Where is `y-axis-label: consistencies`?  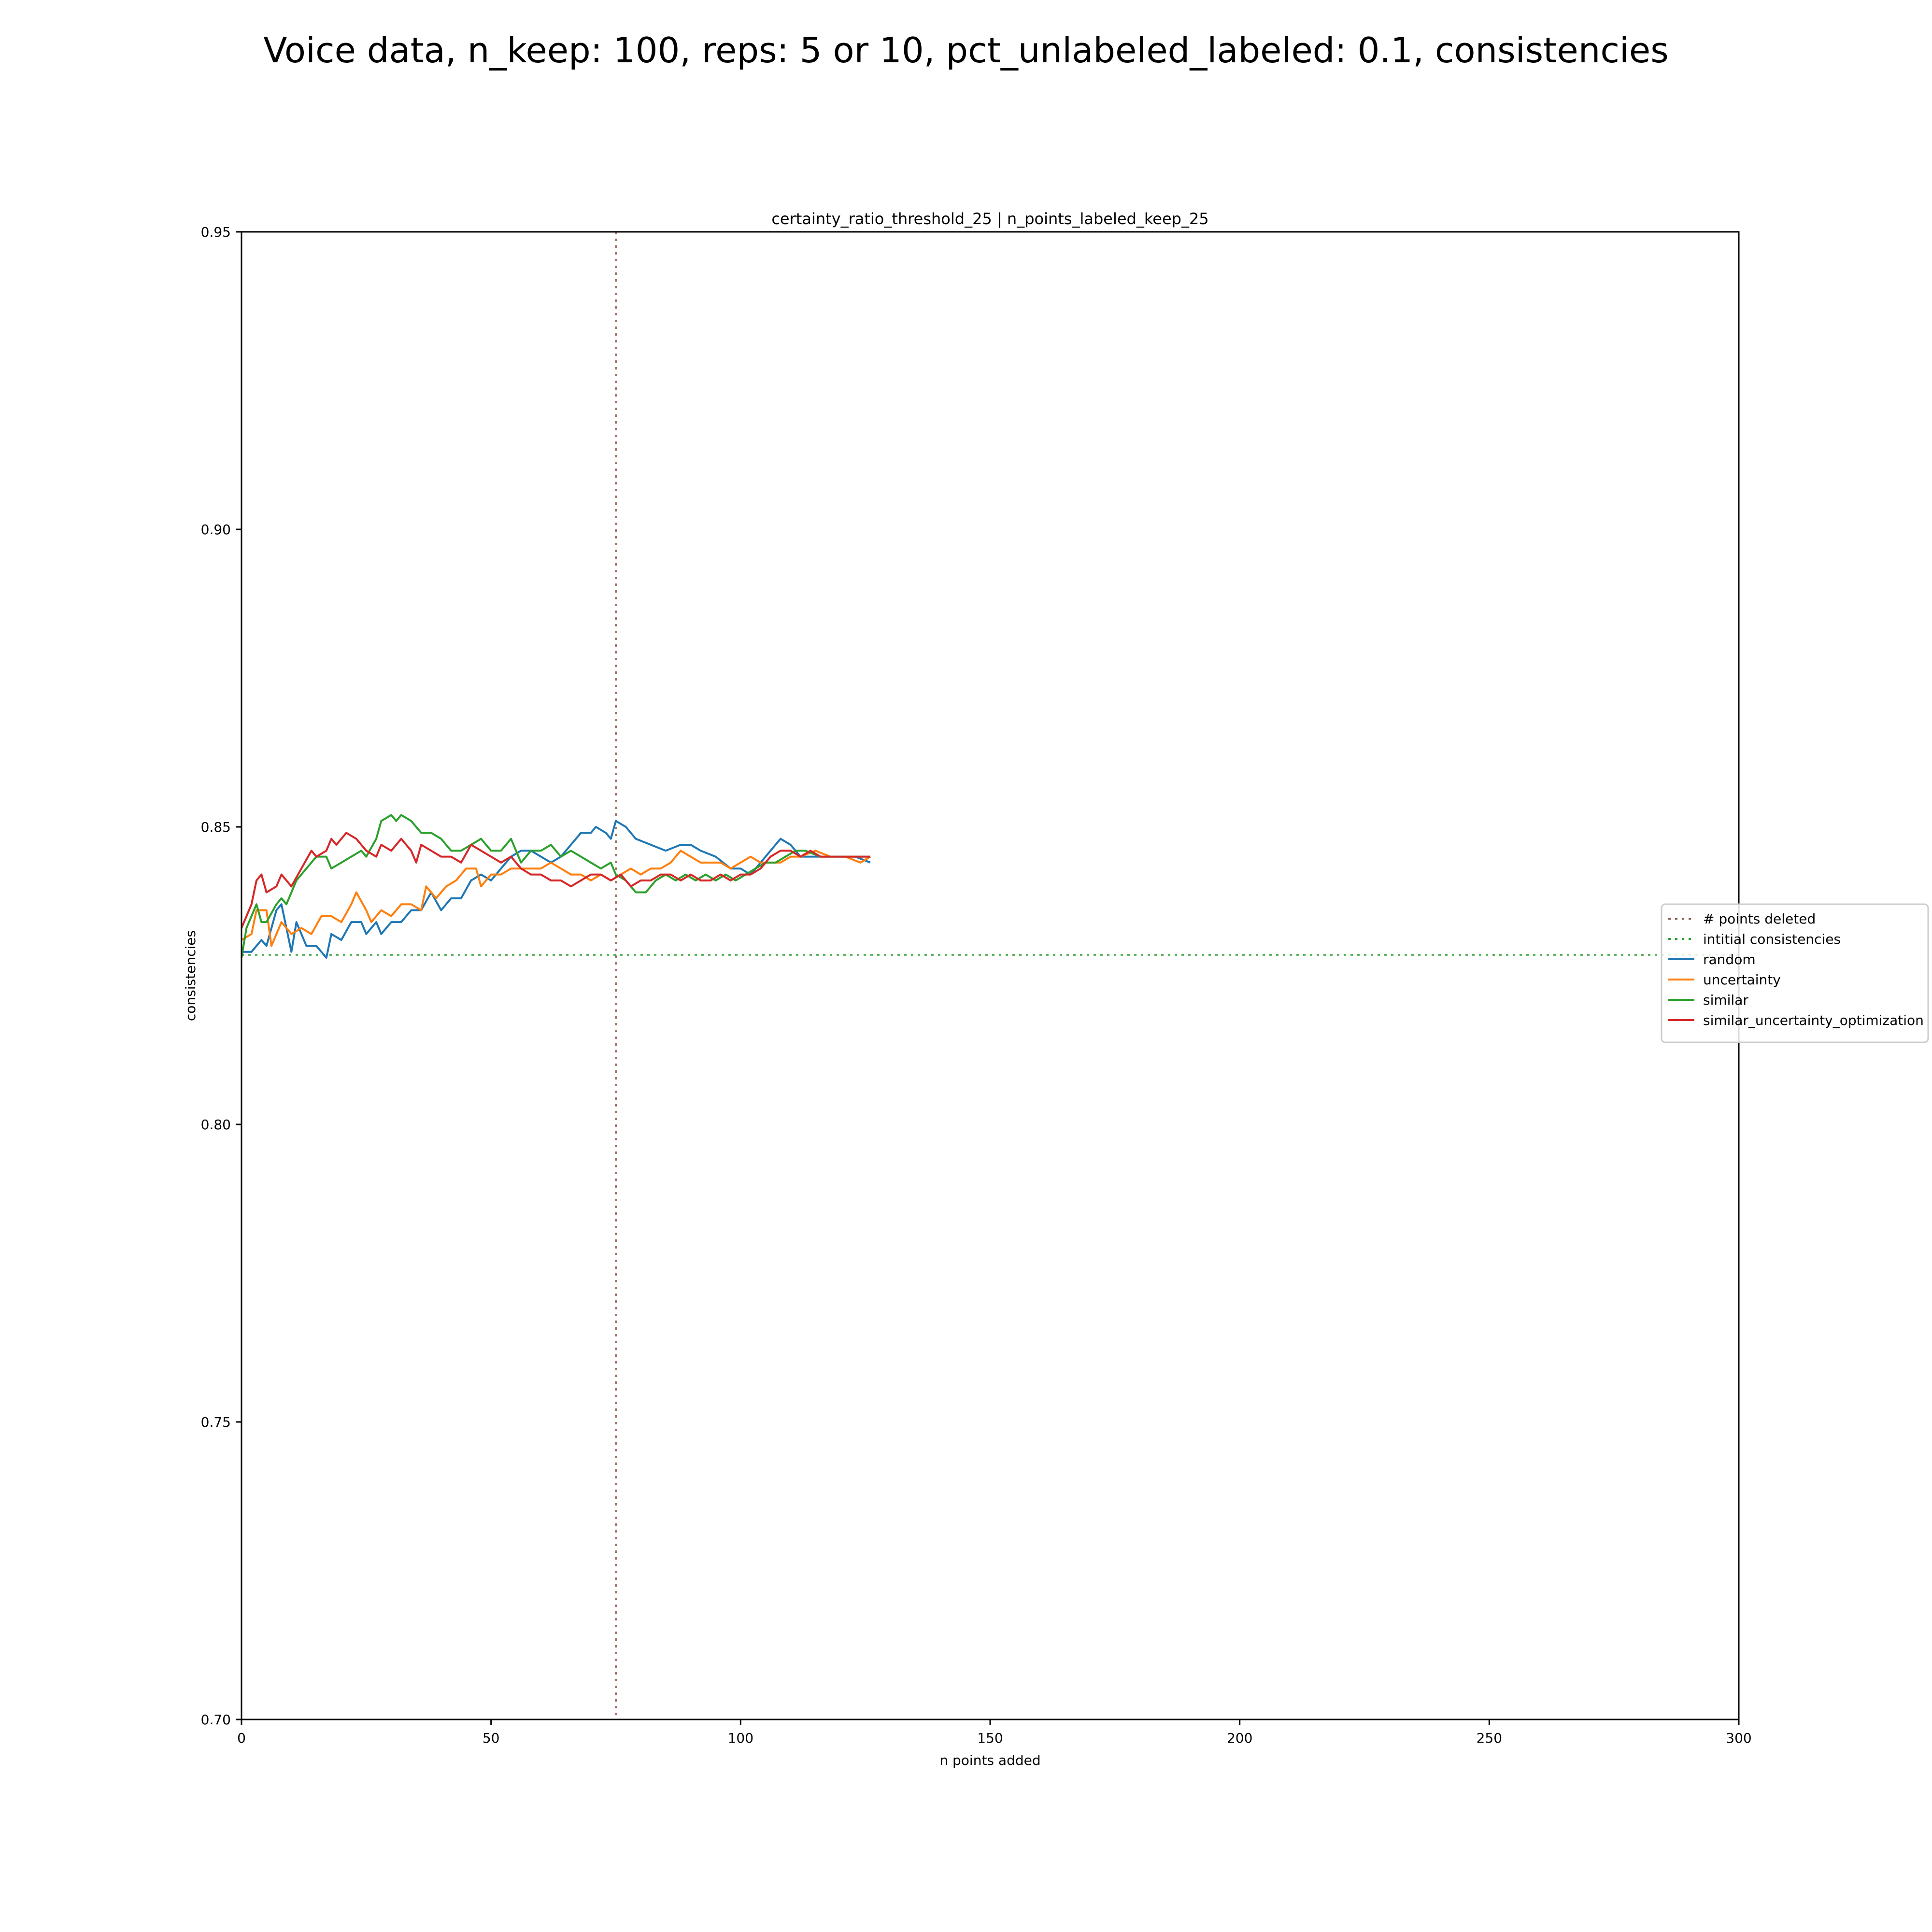
y-axis-label: consistencies is located at coordinates (191, 975).